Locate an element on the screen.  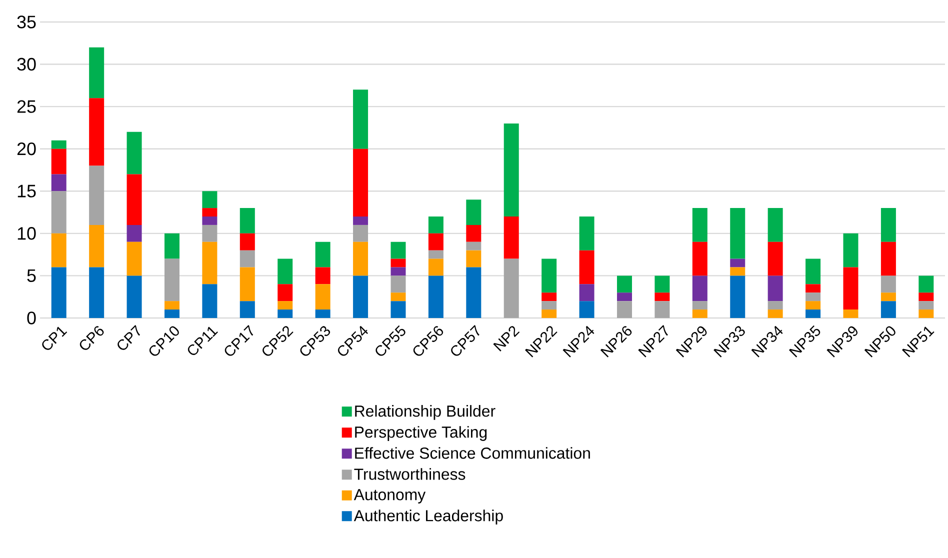
y-tick-label: 30 is located at coordinates (26, 64).